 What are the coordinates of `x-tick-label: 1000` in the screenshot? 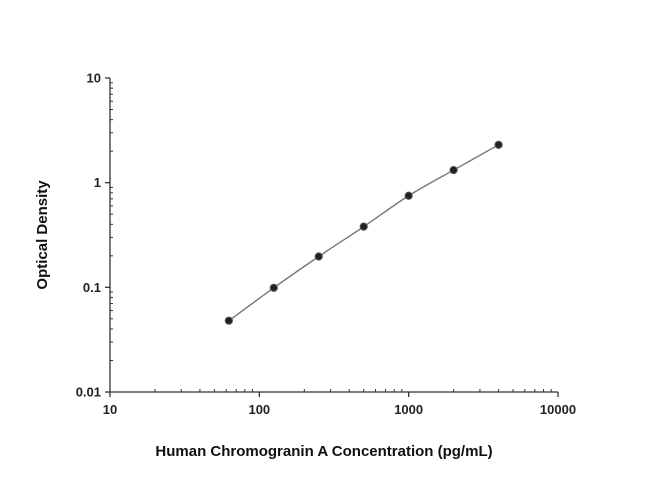 It's located at (408, 409).